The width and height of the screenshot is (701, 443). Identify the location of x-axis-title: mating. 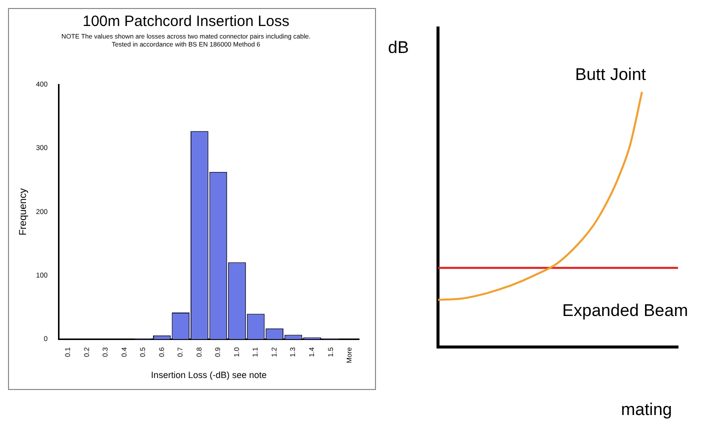
(646, 410).